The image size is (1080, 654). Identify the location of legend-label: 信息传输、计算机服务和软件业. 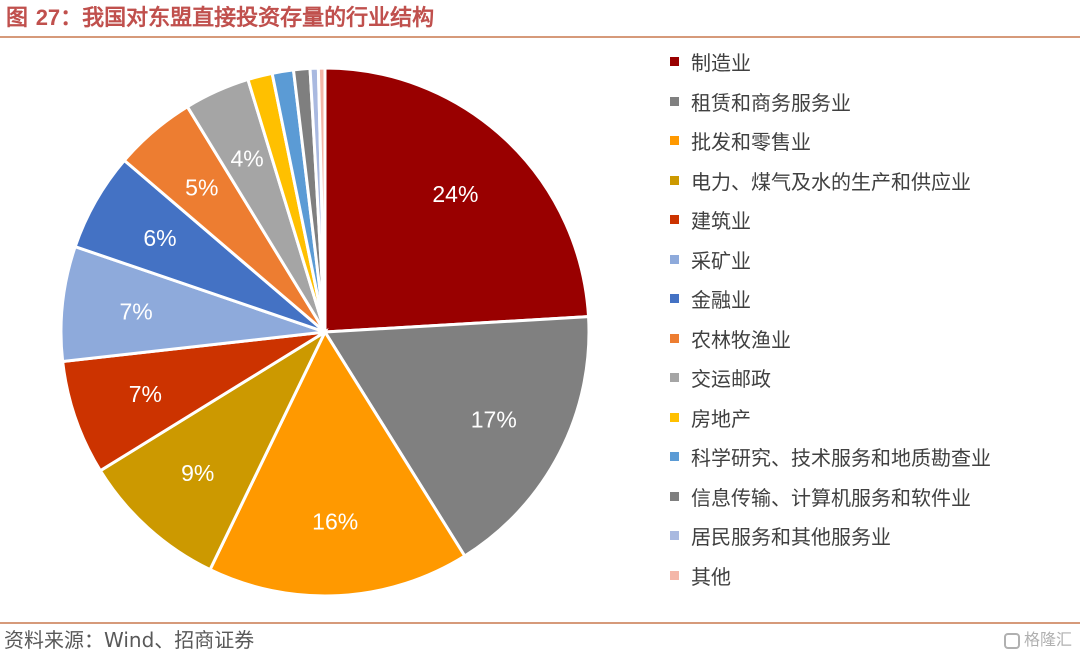
(831, 497).